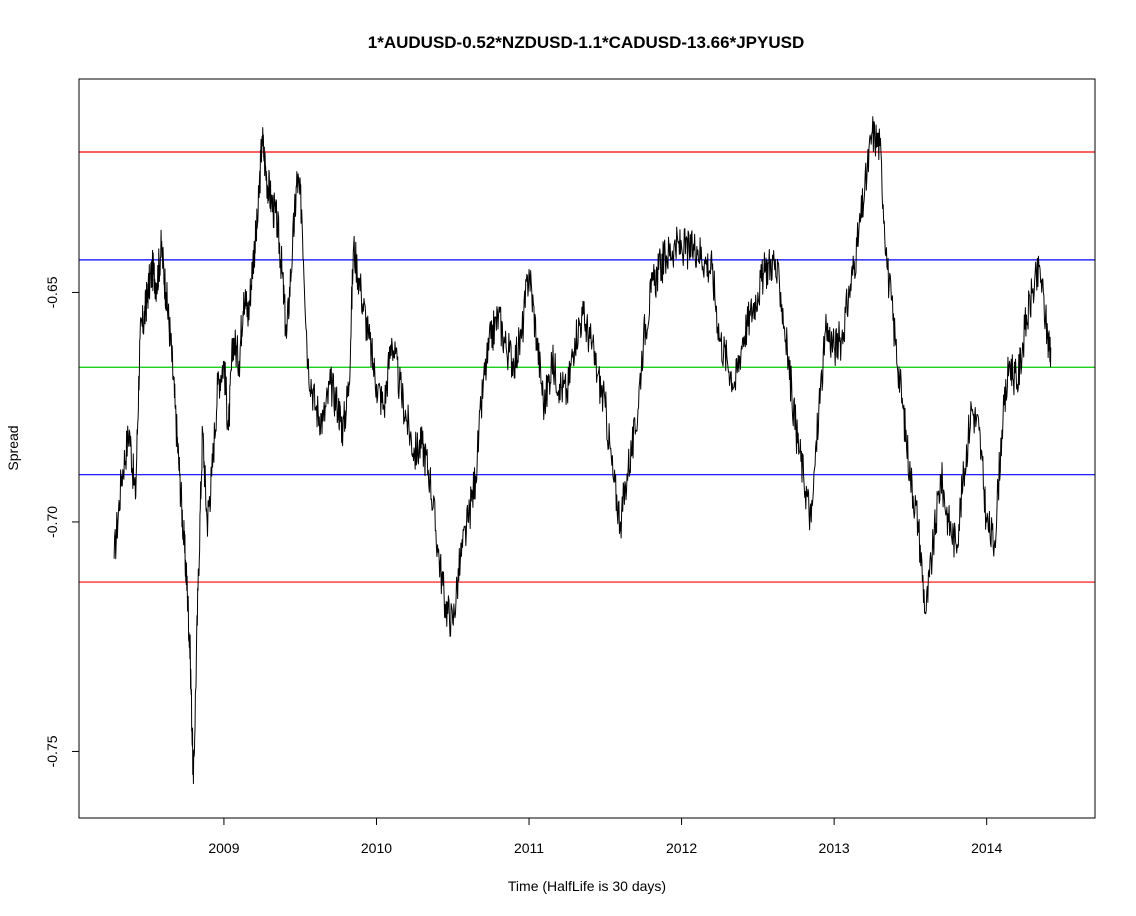 Image resolution: width=1136 pixels, height=916 pixels. Describe the element at coordinates (223, 848) in the screenshot. I see `x-tick-label-0: 2009` at that location.